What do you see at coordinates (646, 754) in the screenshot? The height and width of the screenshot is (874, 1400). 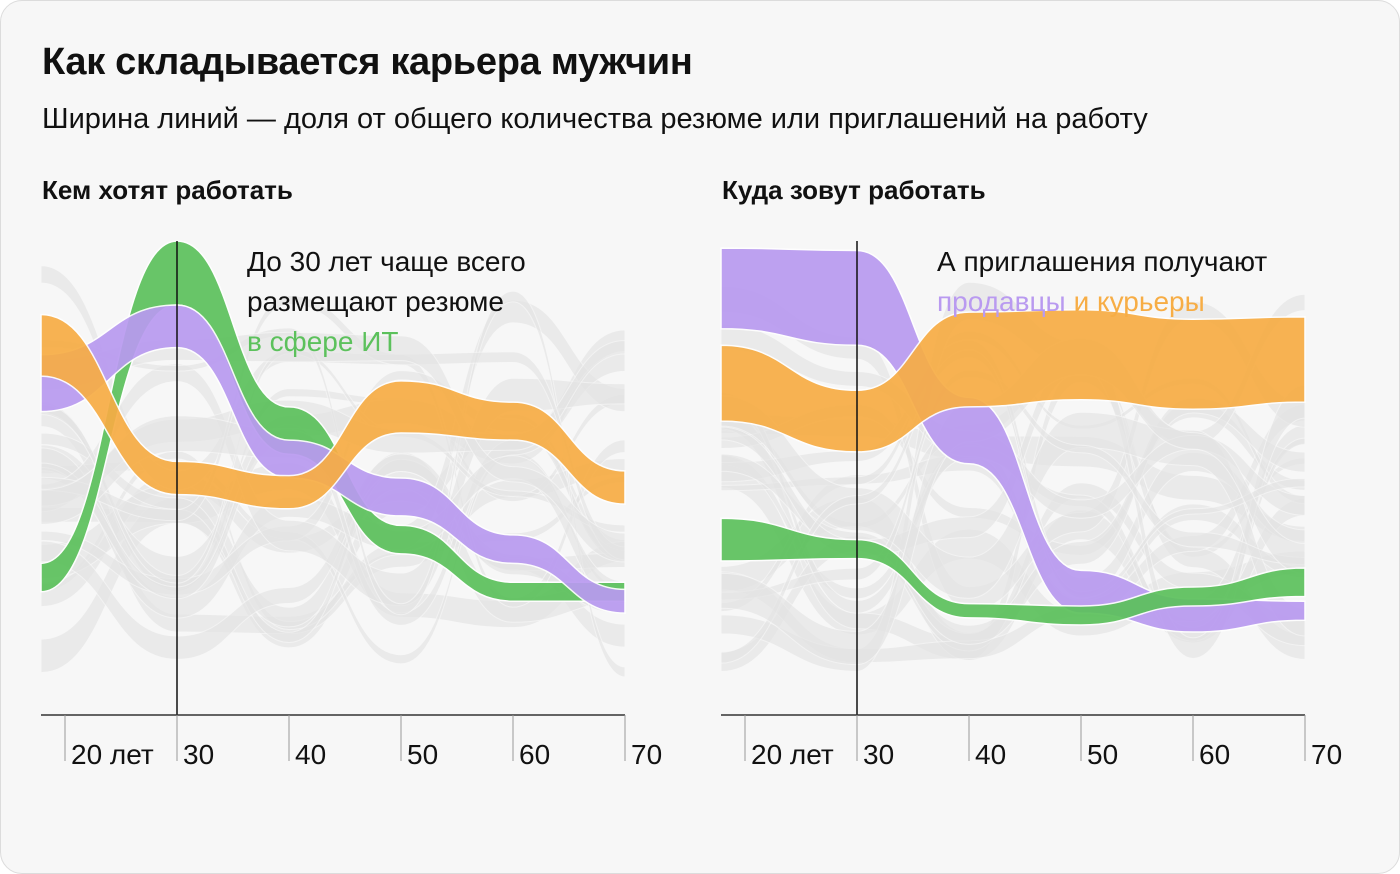 I see `left-tick-label: 70` at bounding box center [646, 754].